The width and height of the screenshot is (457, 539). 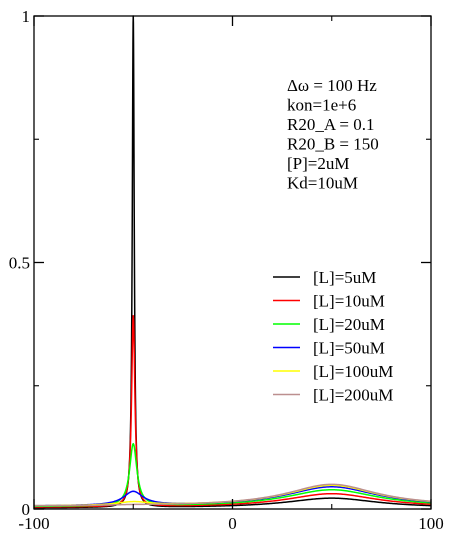 I want to click on annotation-line: Kd=10uM, so click(x=322, y=183).